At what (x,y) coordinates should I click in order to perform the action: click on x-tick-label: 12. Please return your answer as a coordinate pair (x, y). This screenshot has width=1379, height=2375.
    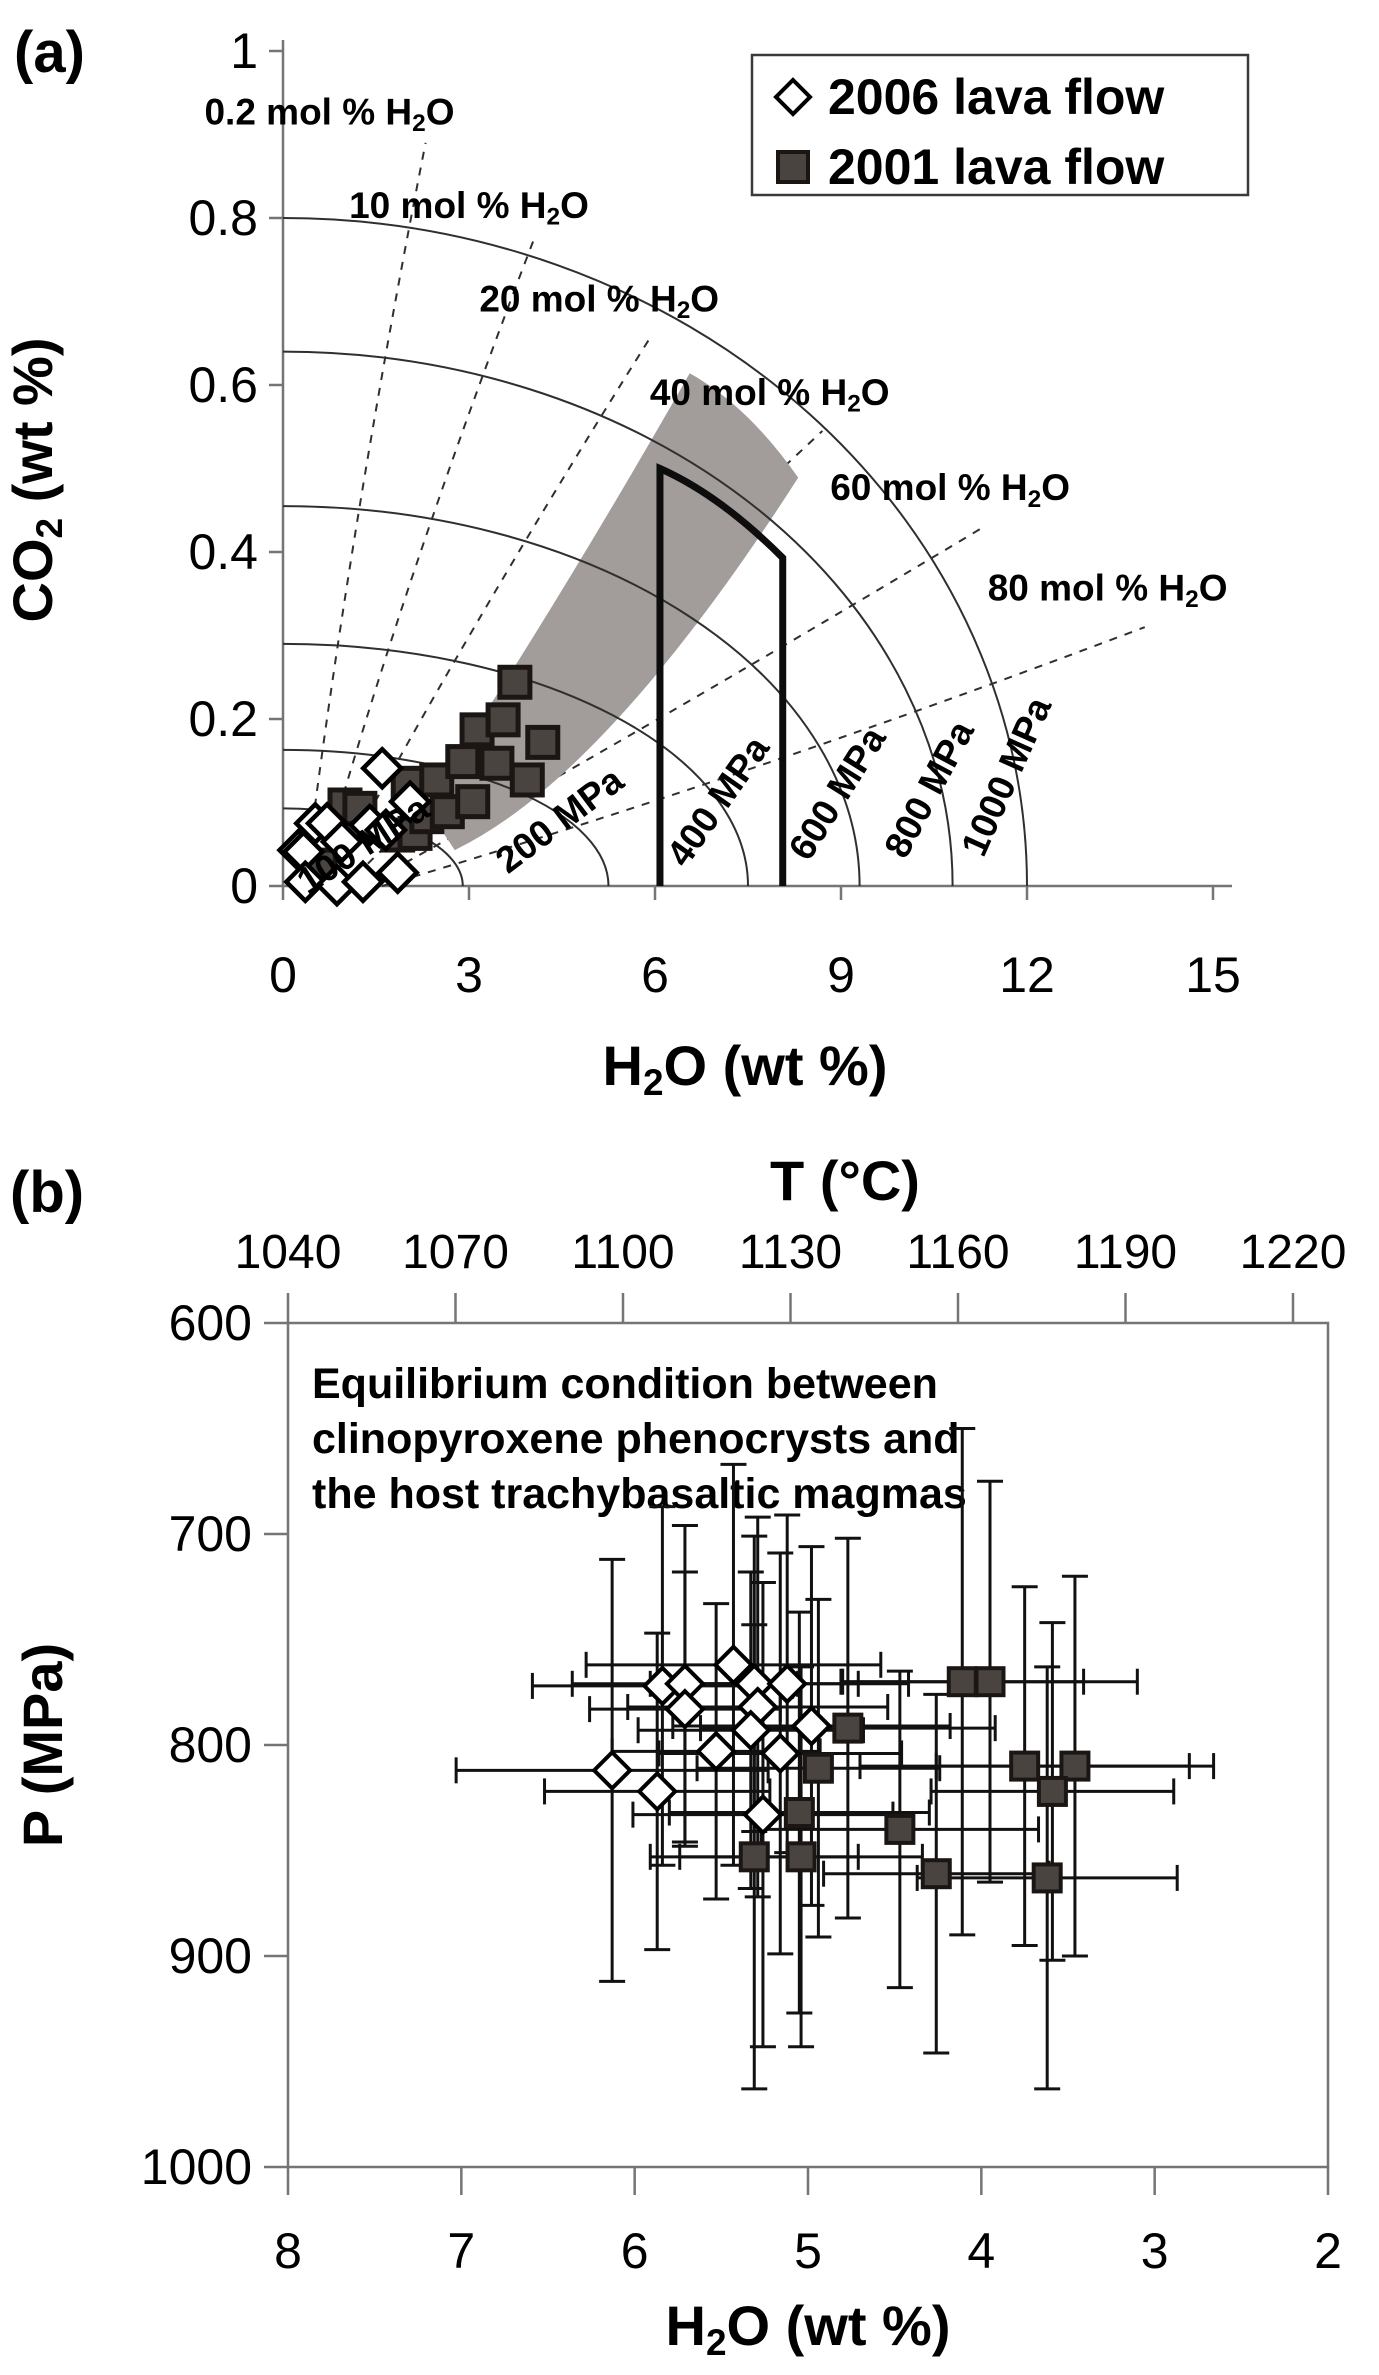
    Looking at the image, I should click on (1027, 975).